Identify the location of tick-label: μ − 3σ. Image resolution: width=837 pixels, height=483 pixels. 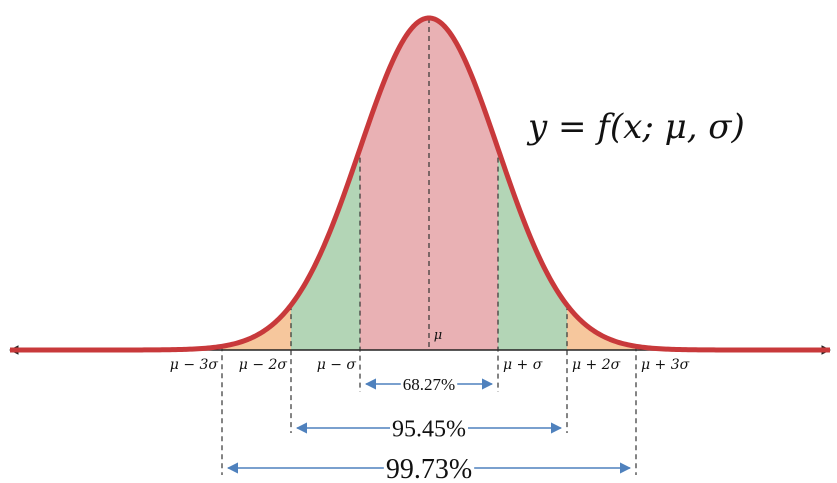
(194, 365).